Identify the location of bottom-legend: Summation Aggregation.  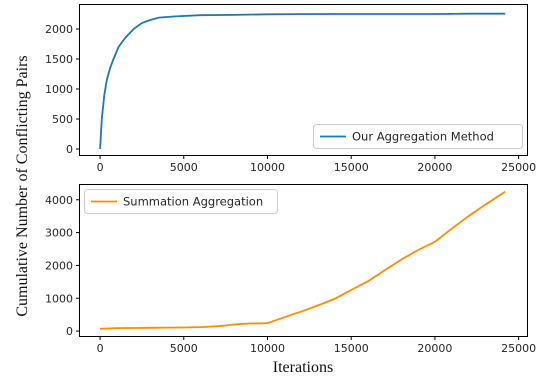
(181, 201).